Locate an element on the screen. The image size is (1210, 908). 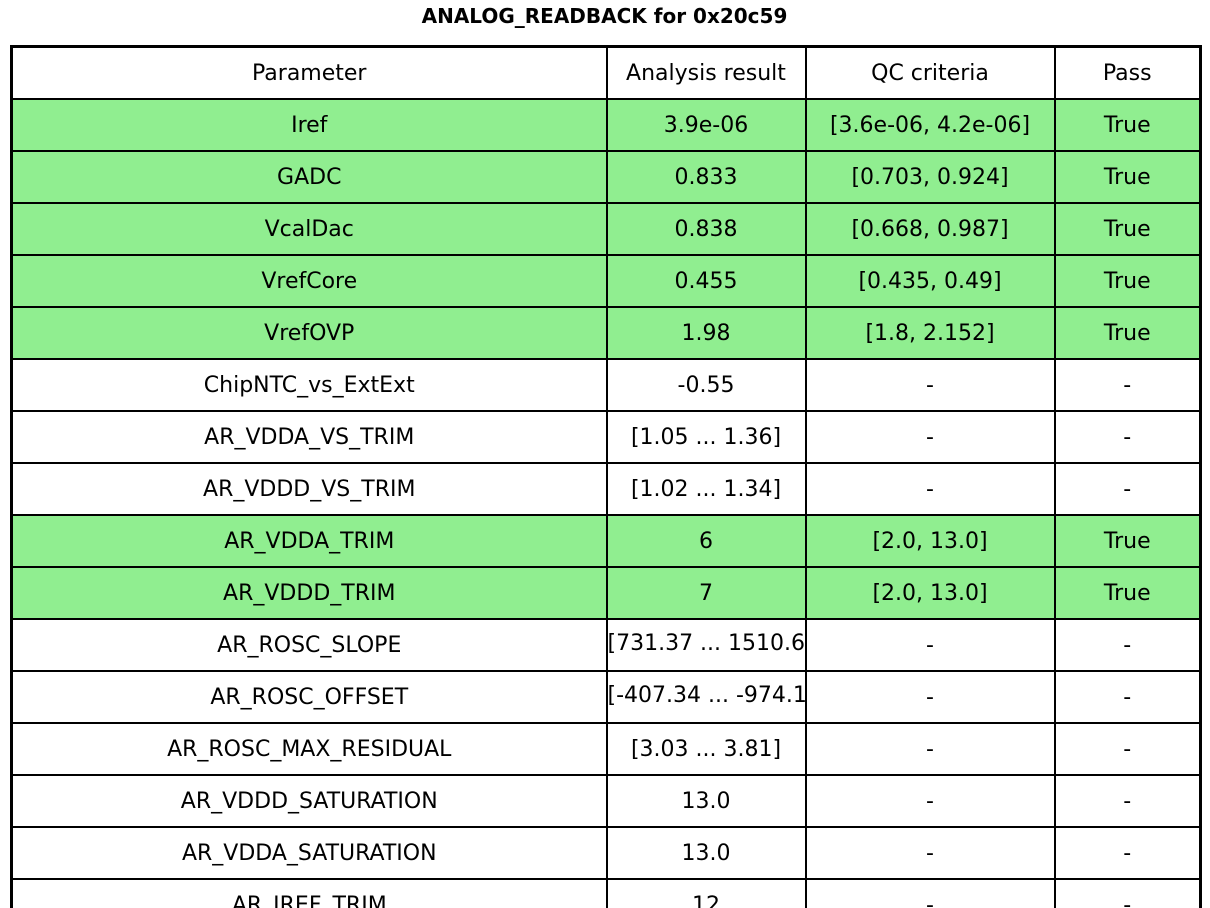
table-row: AR_VDDD_TRIM 7 [2.0, 13.0] True is located at coordinates (606, 593).